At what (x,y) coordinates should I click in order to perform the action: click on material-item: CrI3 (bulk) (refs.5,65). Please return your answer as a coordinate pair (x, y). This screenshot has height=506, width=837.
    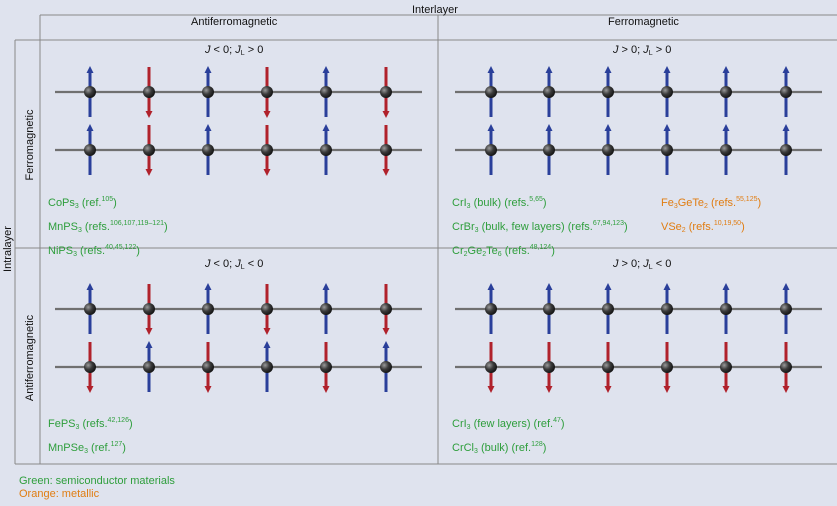
    Looking at the image, I should click on (499, 203).